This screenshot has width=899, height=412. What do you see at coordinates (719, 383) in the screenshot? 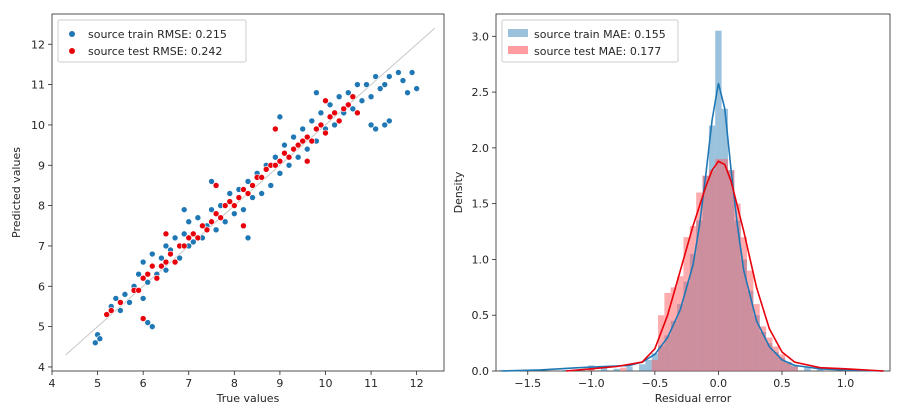
I see `histogram-x-tick-label: 0.0` at bounding box center [719, 383].